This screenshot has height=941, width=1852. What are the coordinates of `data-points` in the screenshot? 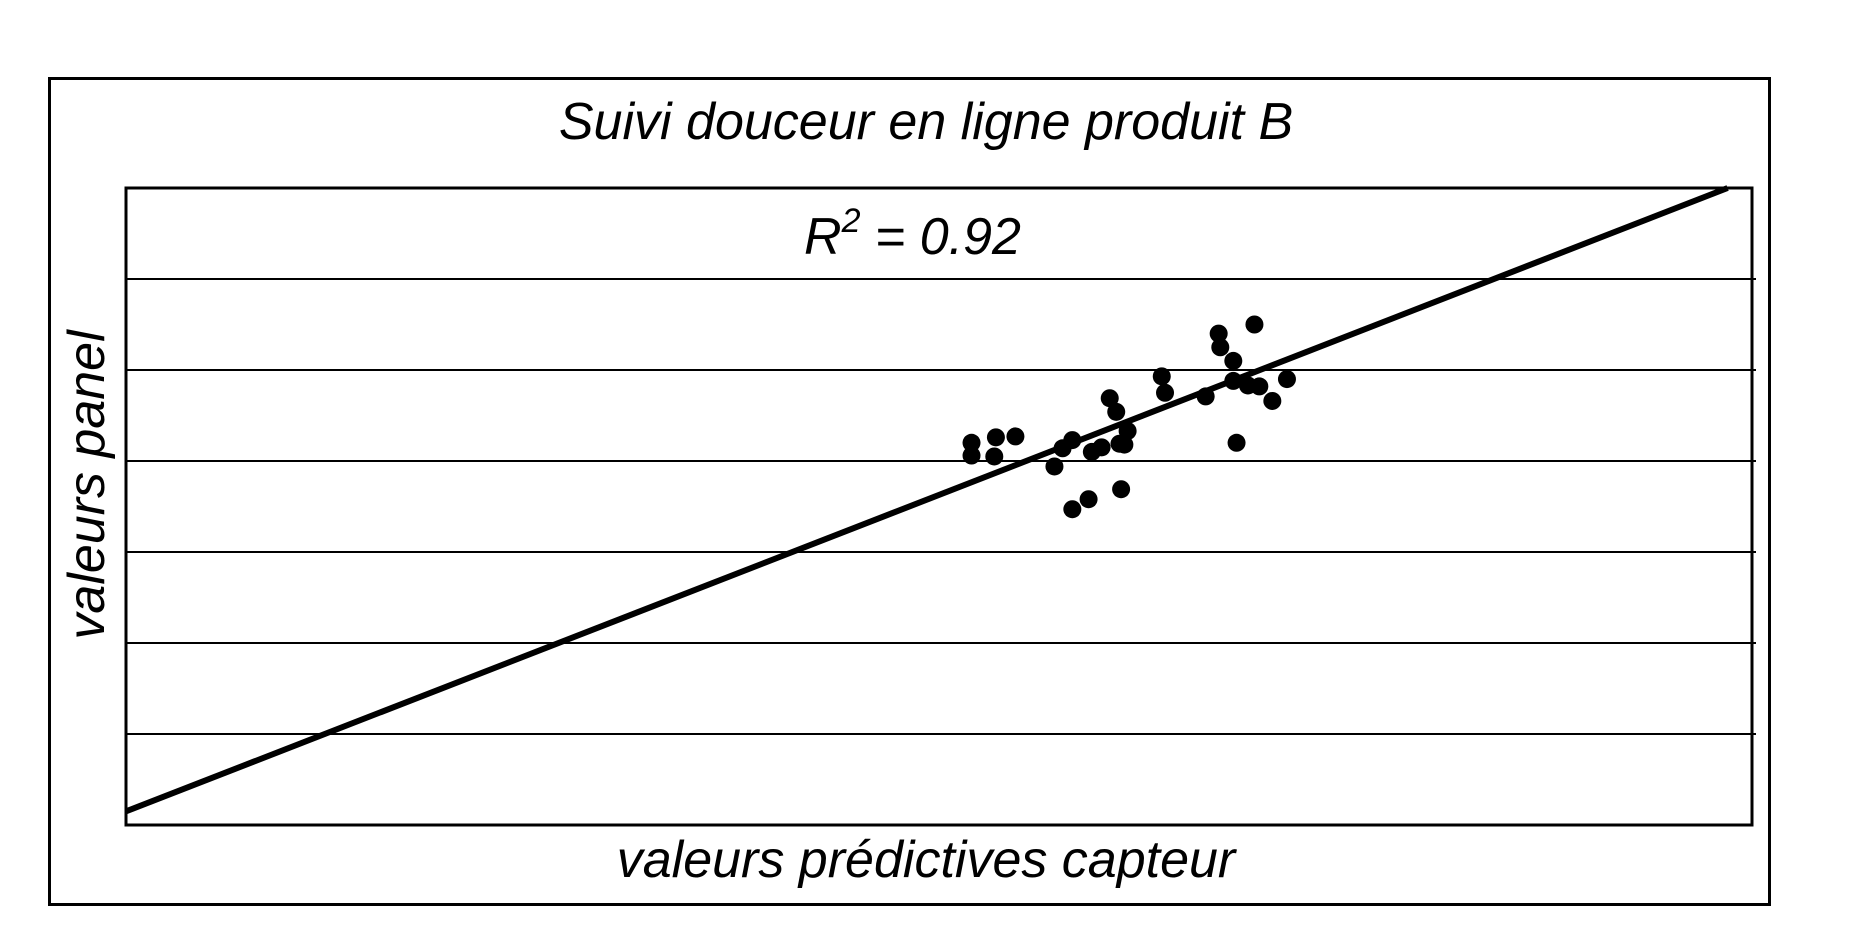 It's located at (1129, 417).